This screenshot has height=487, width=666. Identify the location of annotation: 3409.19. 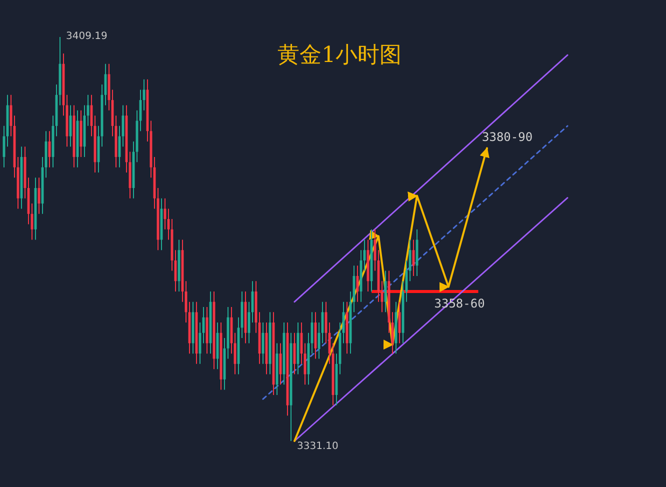
(87, 36).